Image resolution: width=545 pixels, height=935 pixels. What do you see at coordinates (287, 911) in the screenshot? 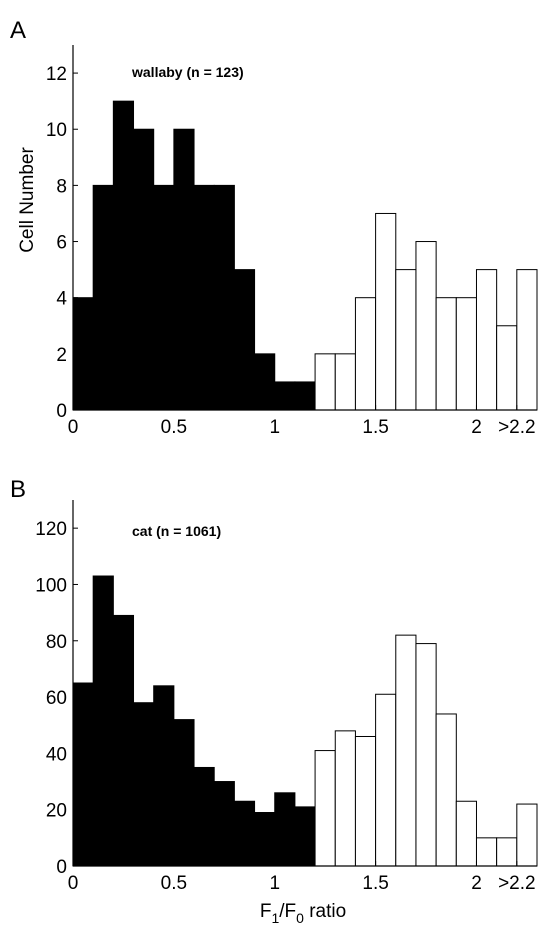
I see `x-label-slash: /F` at bounding box center [287, 911].